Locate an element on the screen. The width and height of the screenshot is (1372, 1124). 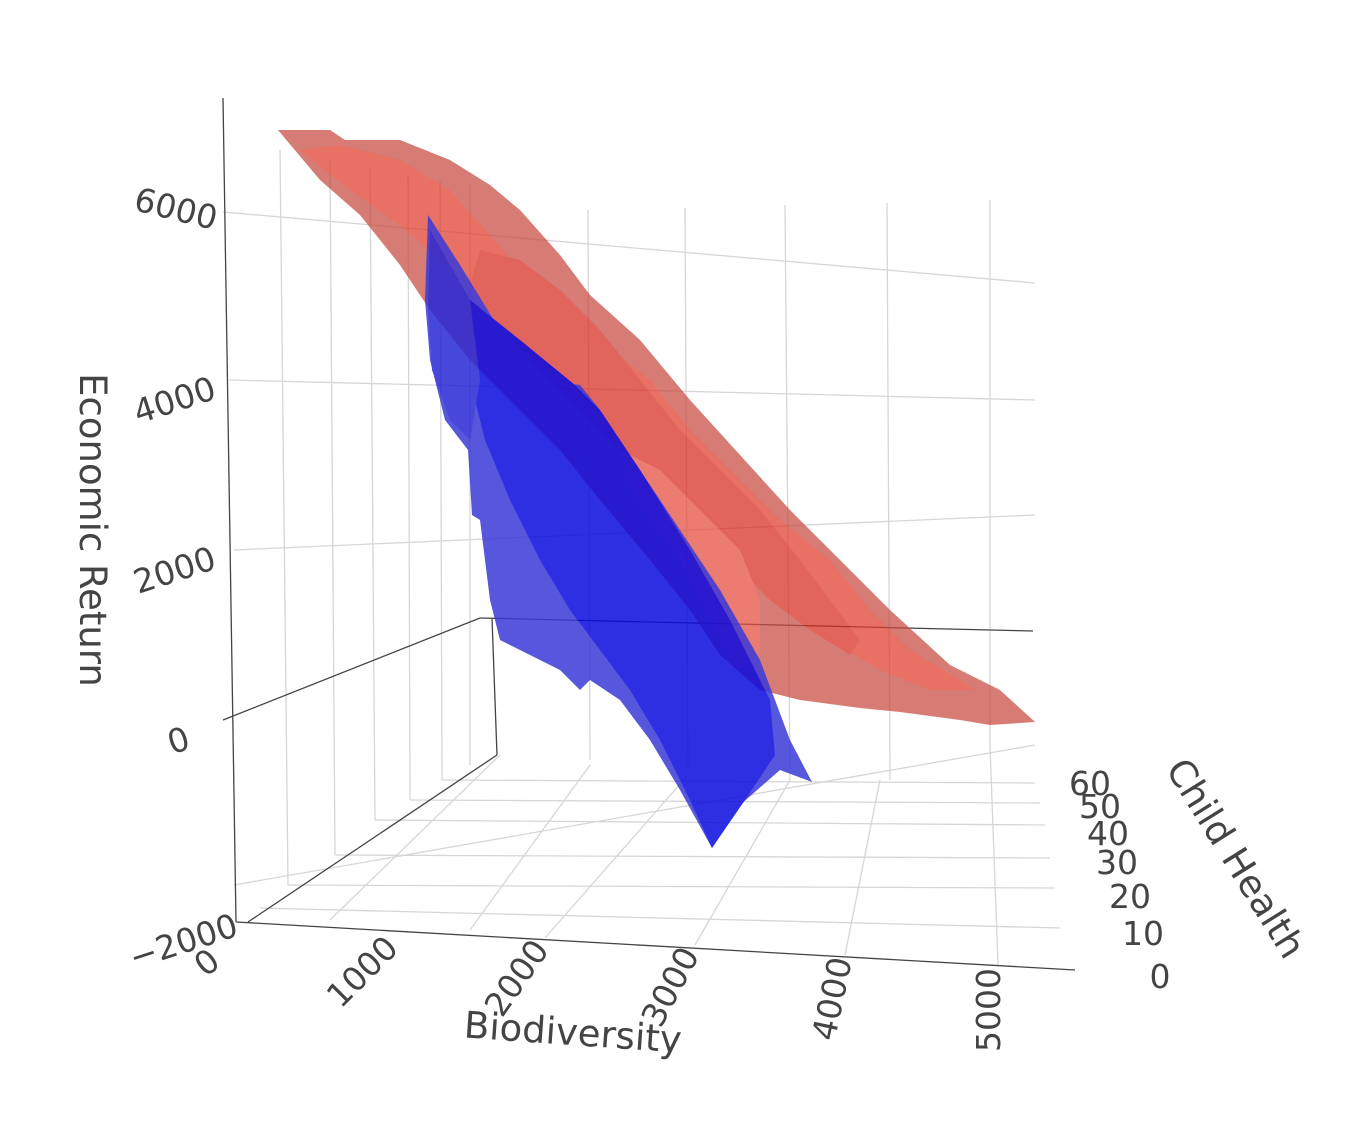
x-front-edge-line is located at coordinates (372, 838).